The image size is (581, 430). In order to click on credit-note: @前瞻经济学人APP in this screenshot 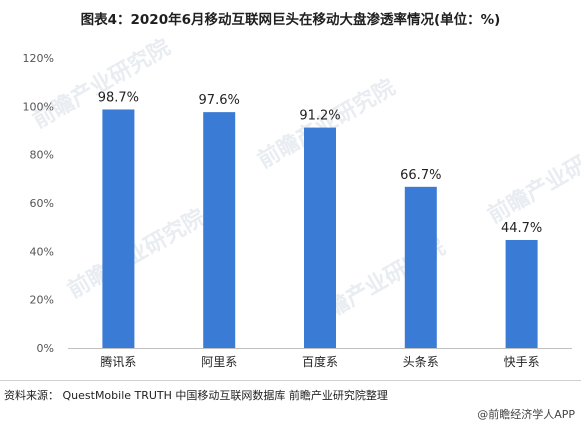, I will do `click(526, 414)`.